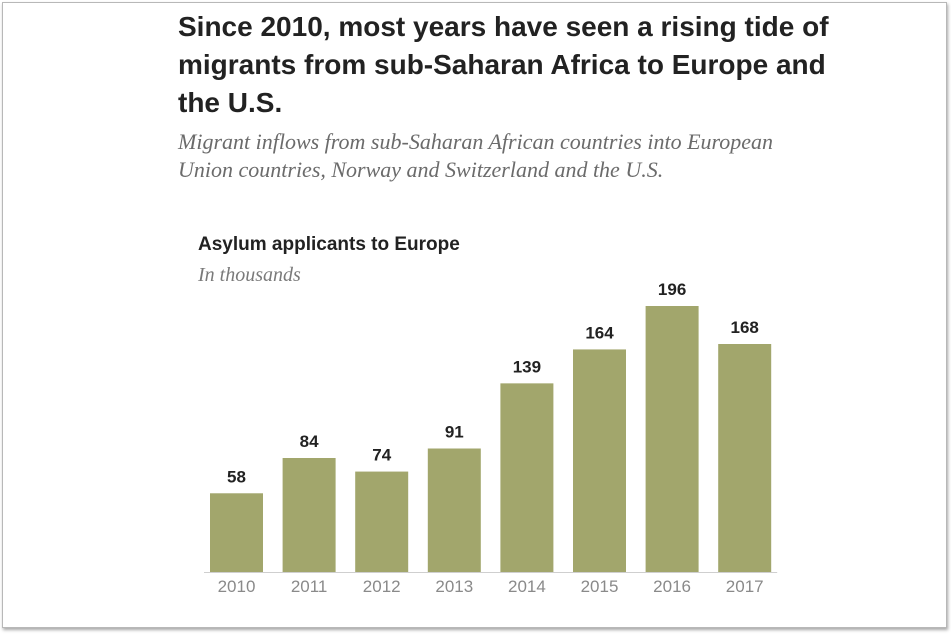 This screenshot has width=951, height=634. What do you see at coordinates (454, 510) in the screenshot?
I see `bar-2013` at bounding box center [454, 510].